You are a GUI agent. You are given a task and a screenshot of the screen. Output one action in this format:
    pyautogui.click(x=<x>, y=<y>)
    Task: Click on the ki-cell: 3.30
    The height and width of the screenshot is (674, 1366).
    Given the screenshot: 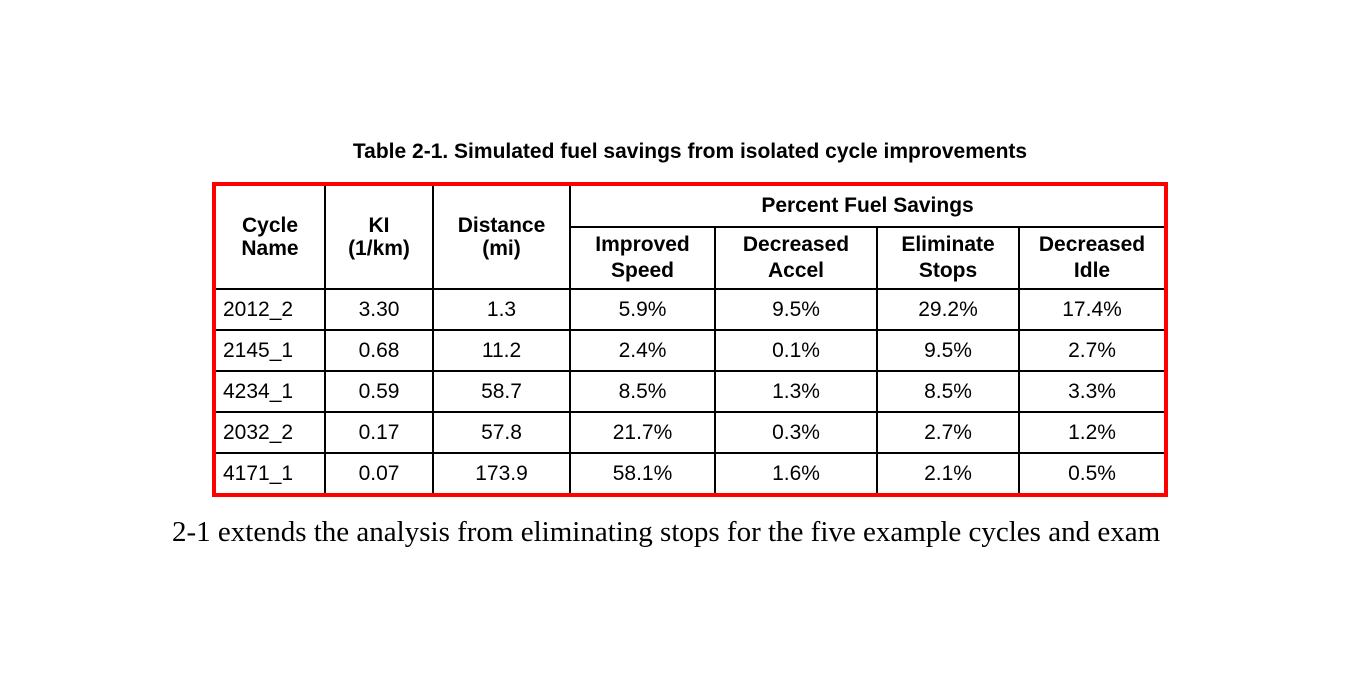 What is the action you would take?
    pyautogui.click(x=379, y=309)
    